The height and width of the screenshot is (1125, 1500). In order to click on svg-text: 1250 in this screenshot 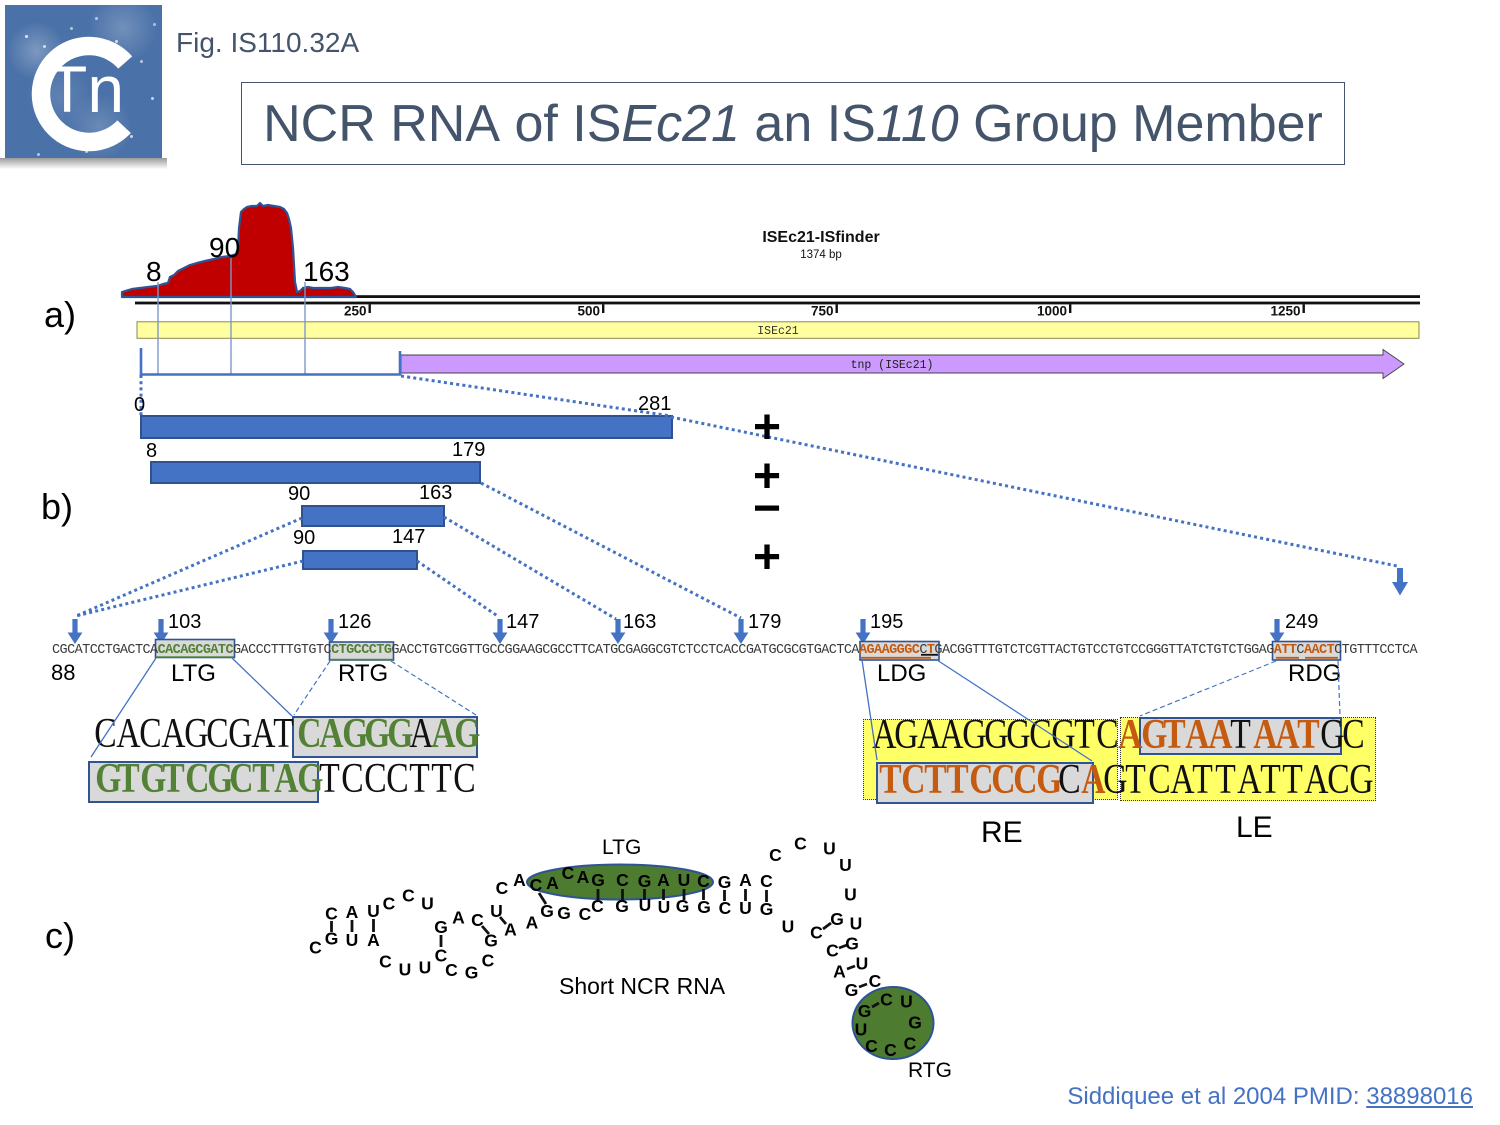, I will do `click(1285, 311)`.